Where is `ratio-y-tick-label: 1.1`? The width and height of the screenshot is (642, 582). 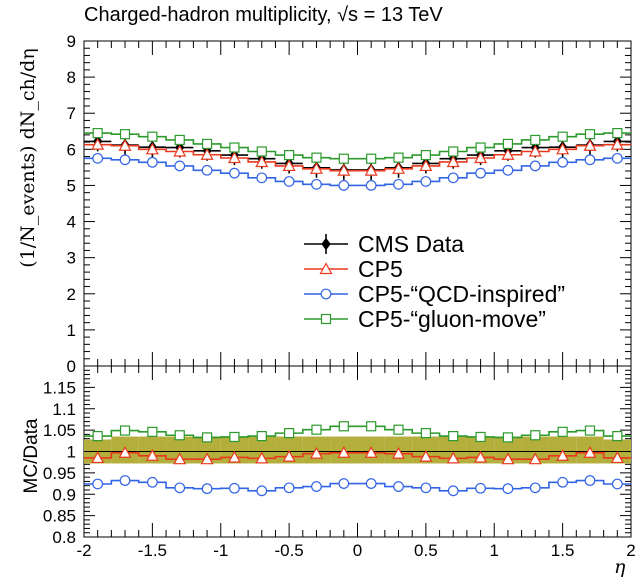
ratio-y-tick-label: 1.1 is located at coordinates (64, 409).